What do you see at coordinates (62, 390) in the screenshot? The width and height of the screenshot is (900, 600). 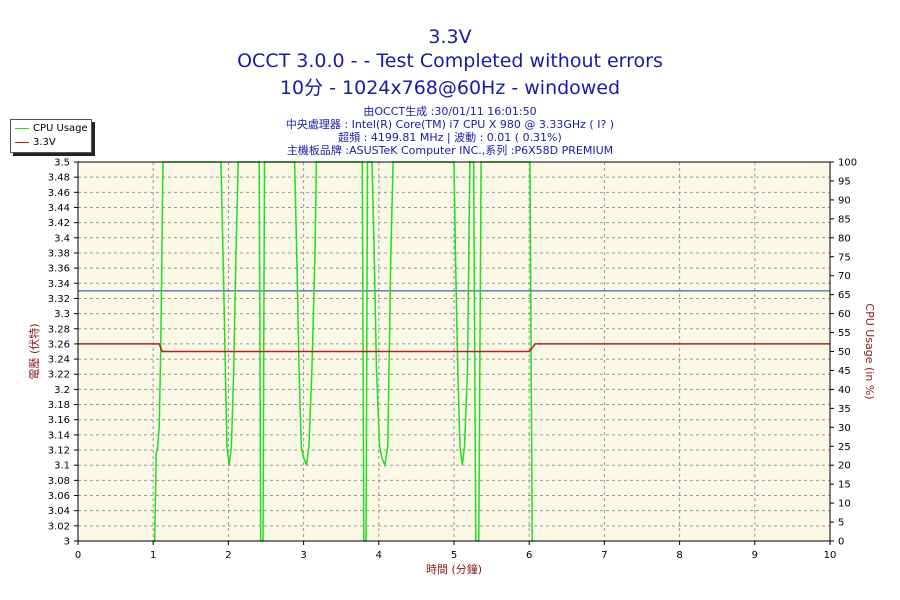 I see `y-tick-label: 3.2` at bounding box center [62, 390].